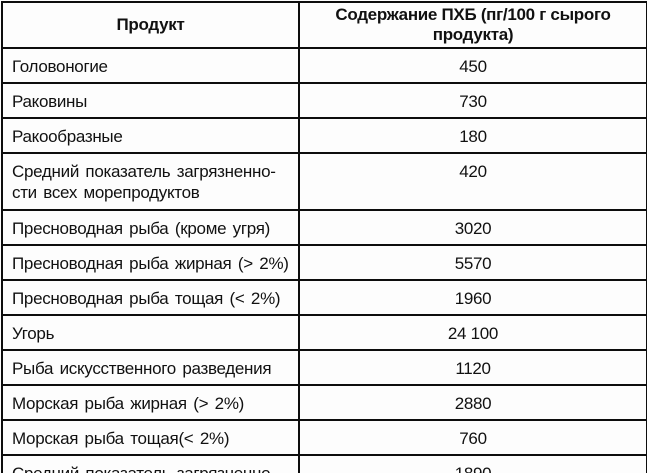  Describe the element at coordinates (150, 367) in the screenshot. I see `product-cell: Рыба искусственного разведения` at that location.